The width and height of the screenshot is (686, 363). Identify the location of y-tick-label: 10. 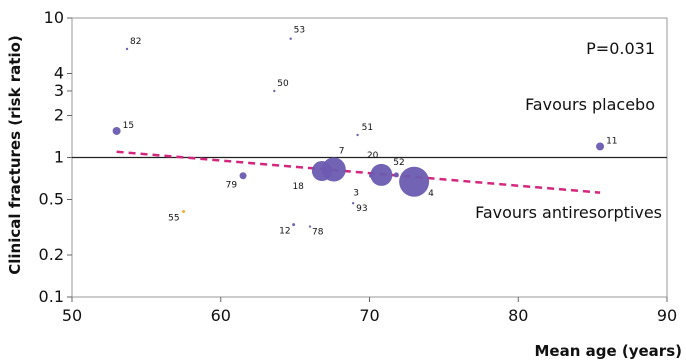
(54, 17).